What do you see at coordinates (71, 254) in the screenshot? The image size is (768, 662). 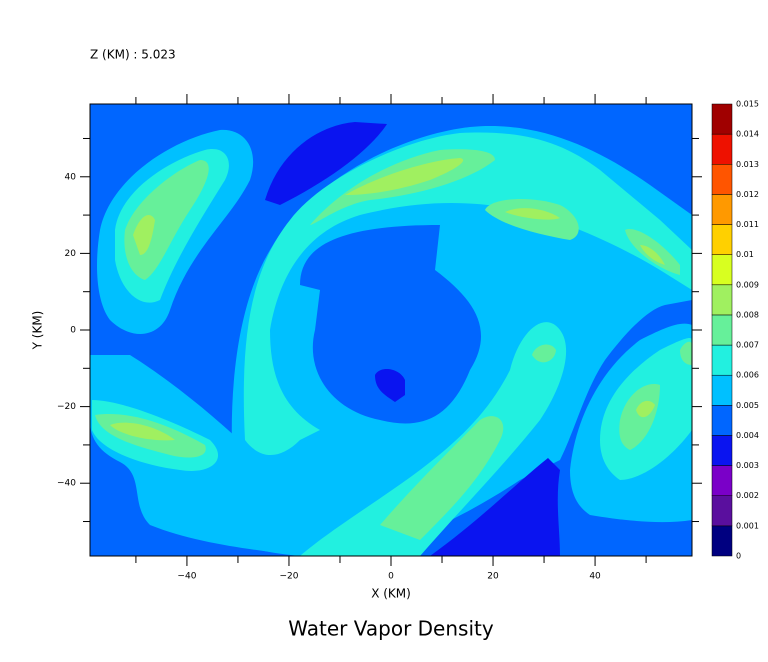 I see `y-tick-label: 20` at bounding box center [71, 254].